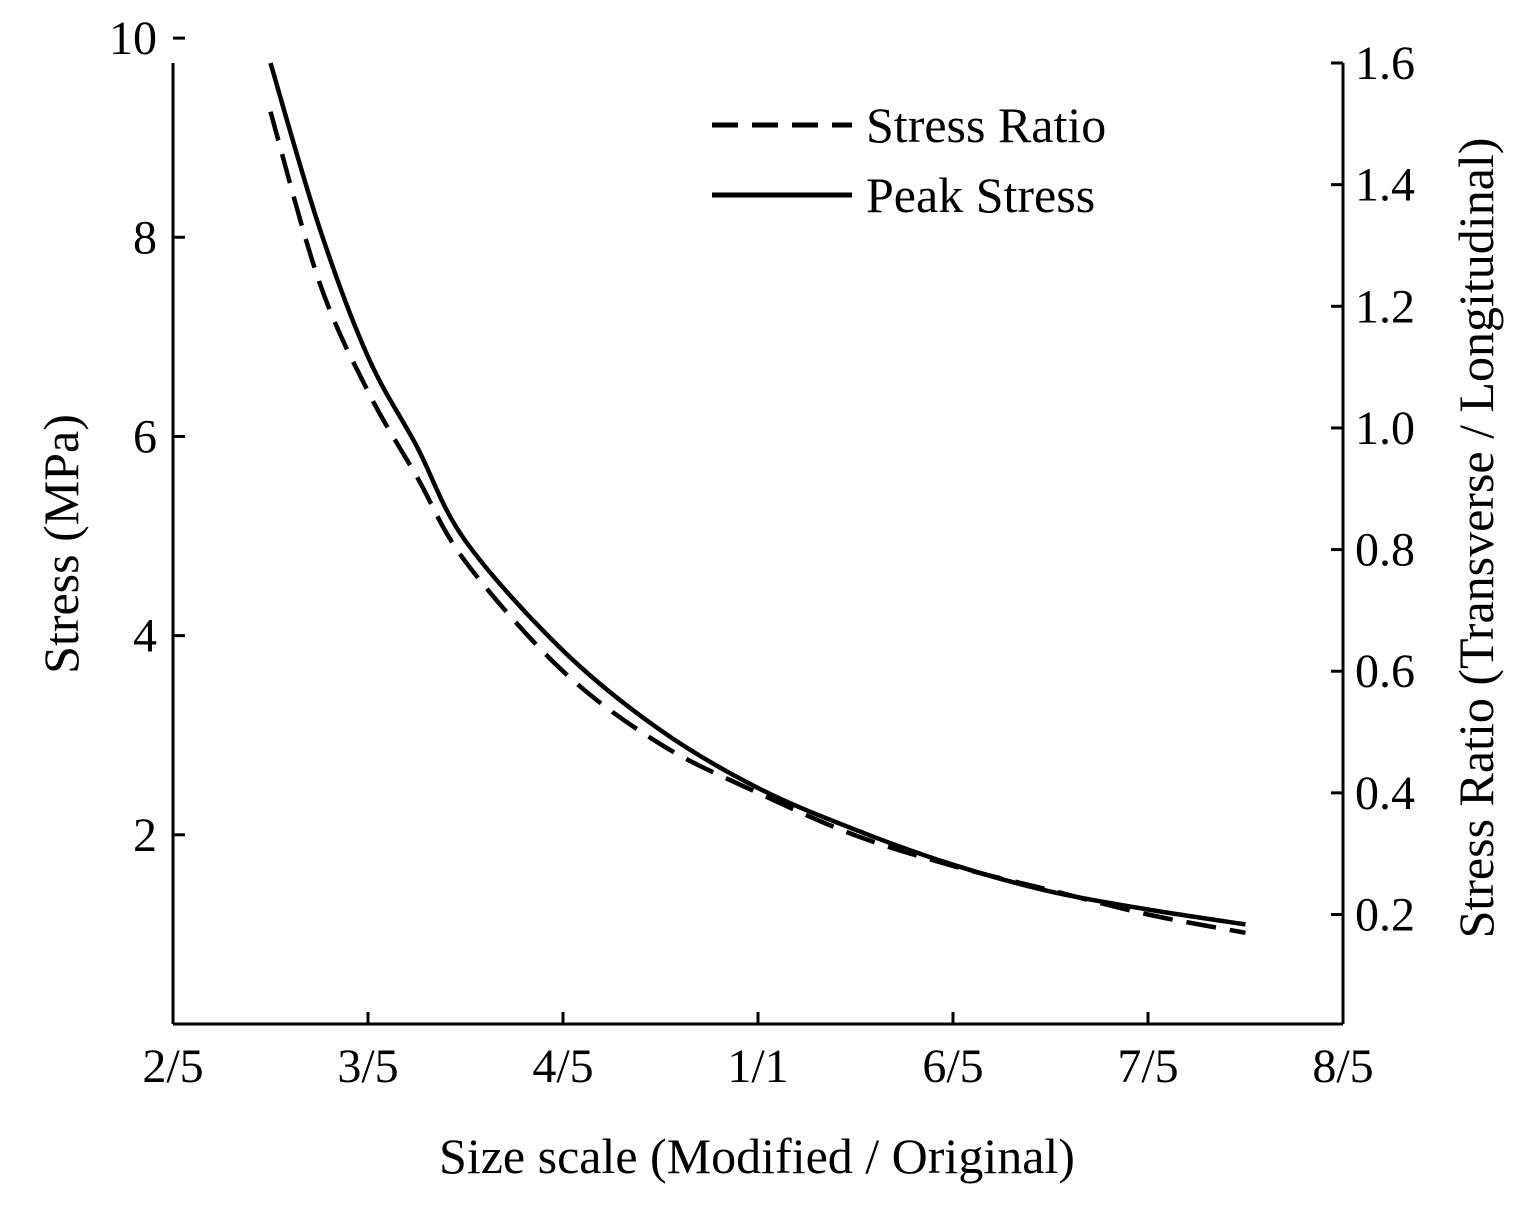  What do you see at coordinates (1385, 185) in the screenshot?
I see `y2-tick-label: 1.4` at bounding box center [1385, 185].